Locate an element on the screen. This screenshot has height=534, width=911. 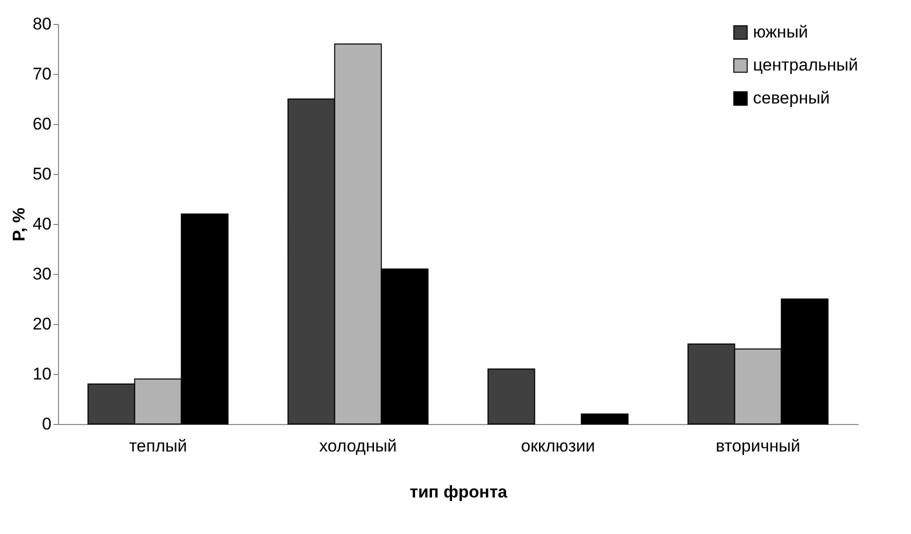
y-tick-label: 60 is located at coordinates (42, 124).